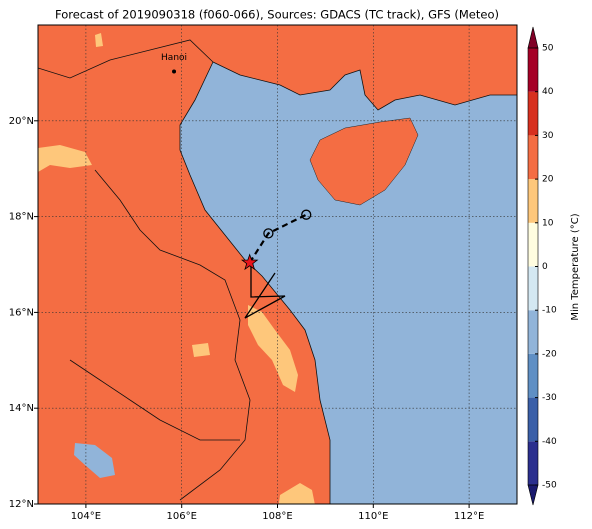 Image resolution: width=592 pixels, height=529 pixels. Describe the element at coordinates (21, 312) in the screenshot. I see `y-tick-label: 16°N` at that location.